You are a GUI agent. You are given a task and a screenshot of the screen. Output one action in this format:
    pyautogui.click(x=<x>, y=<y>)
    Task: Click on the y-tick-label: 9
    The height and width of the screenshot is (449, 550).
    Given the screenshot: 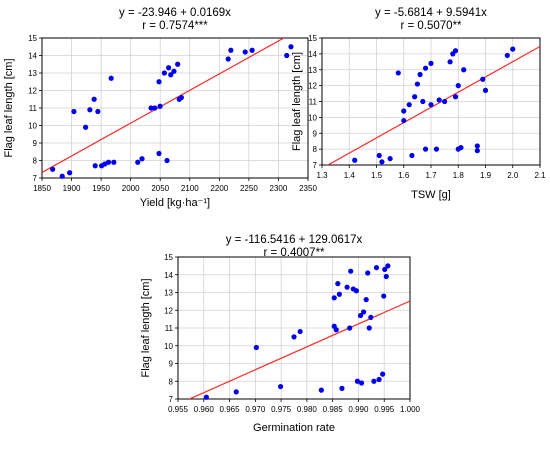 What is the action you would take?
    pyautogui.click(x=315, y=133)
    